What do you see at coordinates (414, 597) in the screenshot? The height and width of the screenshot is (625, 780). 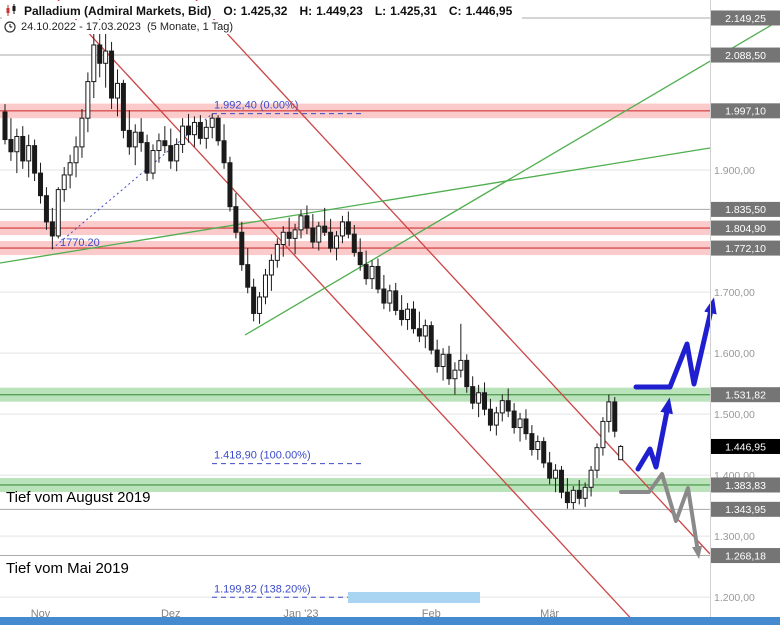 I see `highlight-region` at bounding box center [414, 597].